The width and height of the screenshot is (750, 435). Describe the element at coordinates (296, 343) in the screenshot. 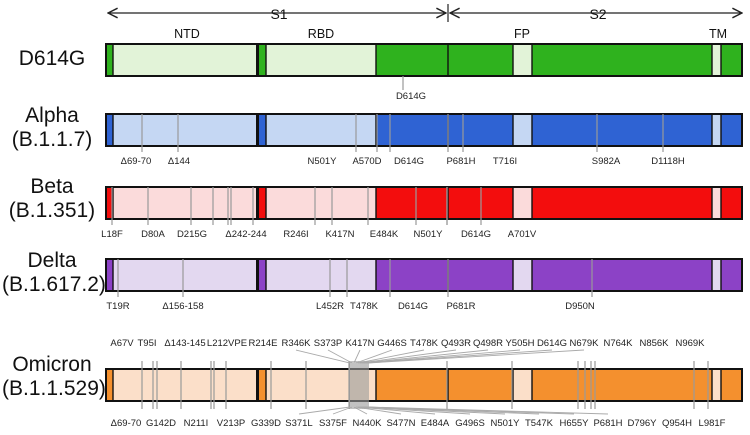

I see `mutation-label-above: R346K` at that location.